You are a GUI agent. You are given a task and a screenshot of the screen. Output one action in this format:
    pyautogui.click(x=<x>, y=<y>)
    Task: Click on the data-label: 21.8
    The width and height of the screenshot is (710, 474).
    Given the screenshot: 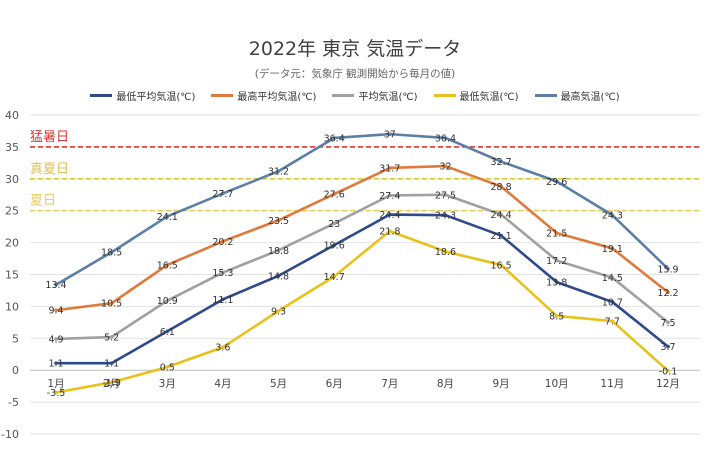 What is the action you would take?
    pyautogui.click(x=389, y=232)
    